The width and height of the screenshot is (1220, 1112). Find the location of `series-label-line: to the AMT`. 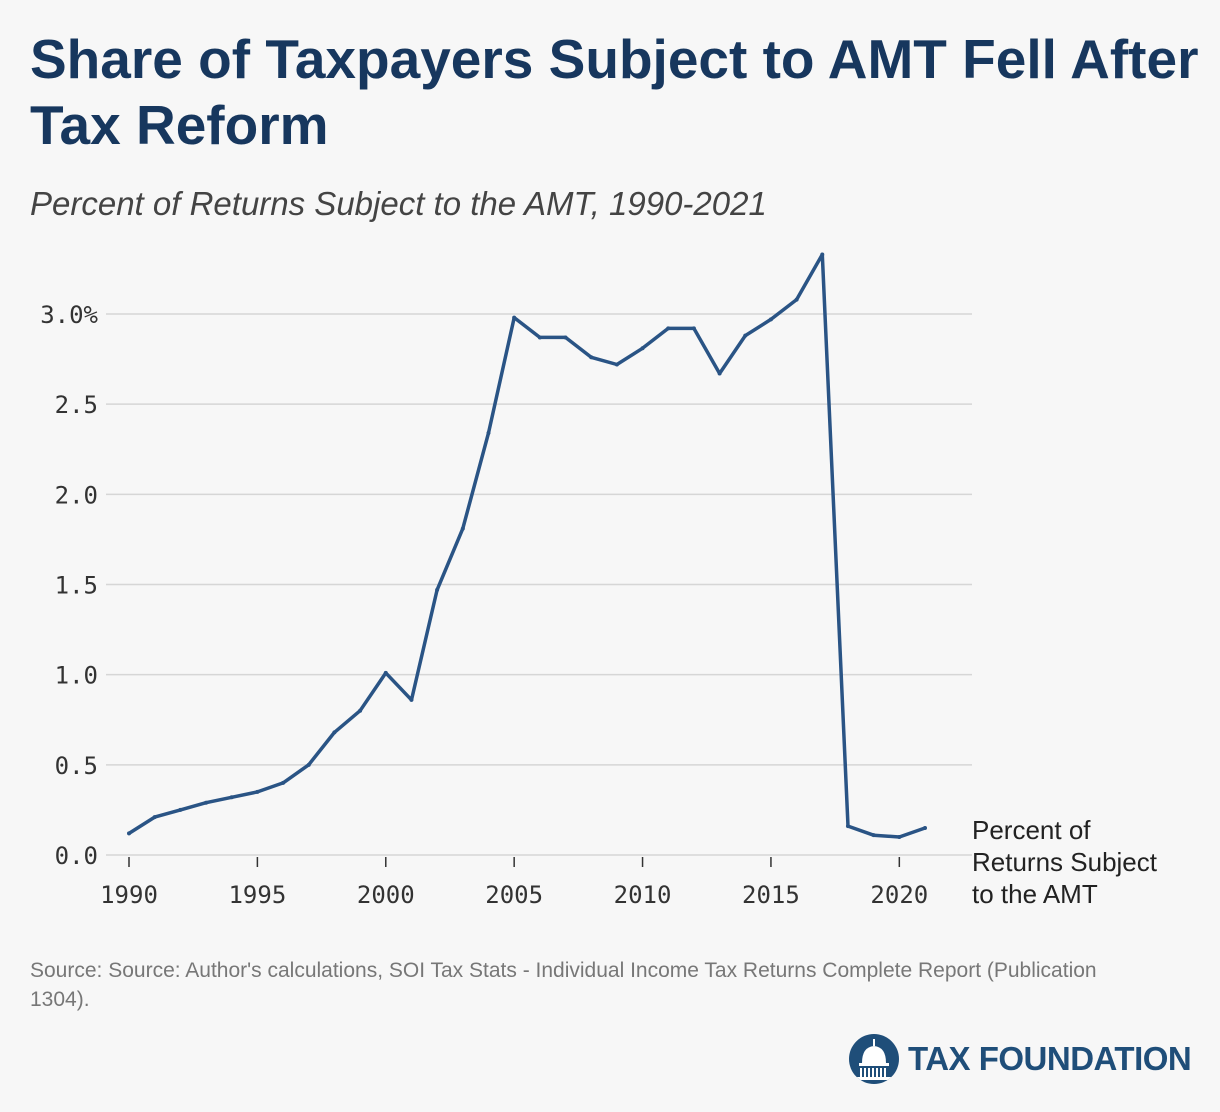

series-label-line: to the AMT is located at coordinates (1035, 894).